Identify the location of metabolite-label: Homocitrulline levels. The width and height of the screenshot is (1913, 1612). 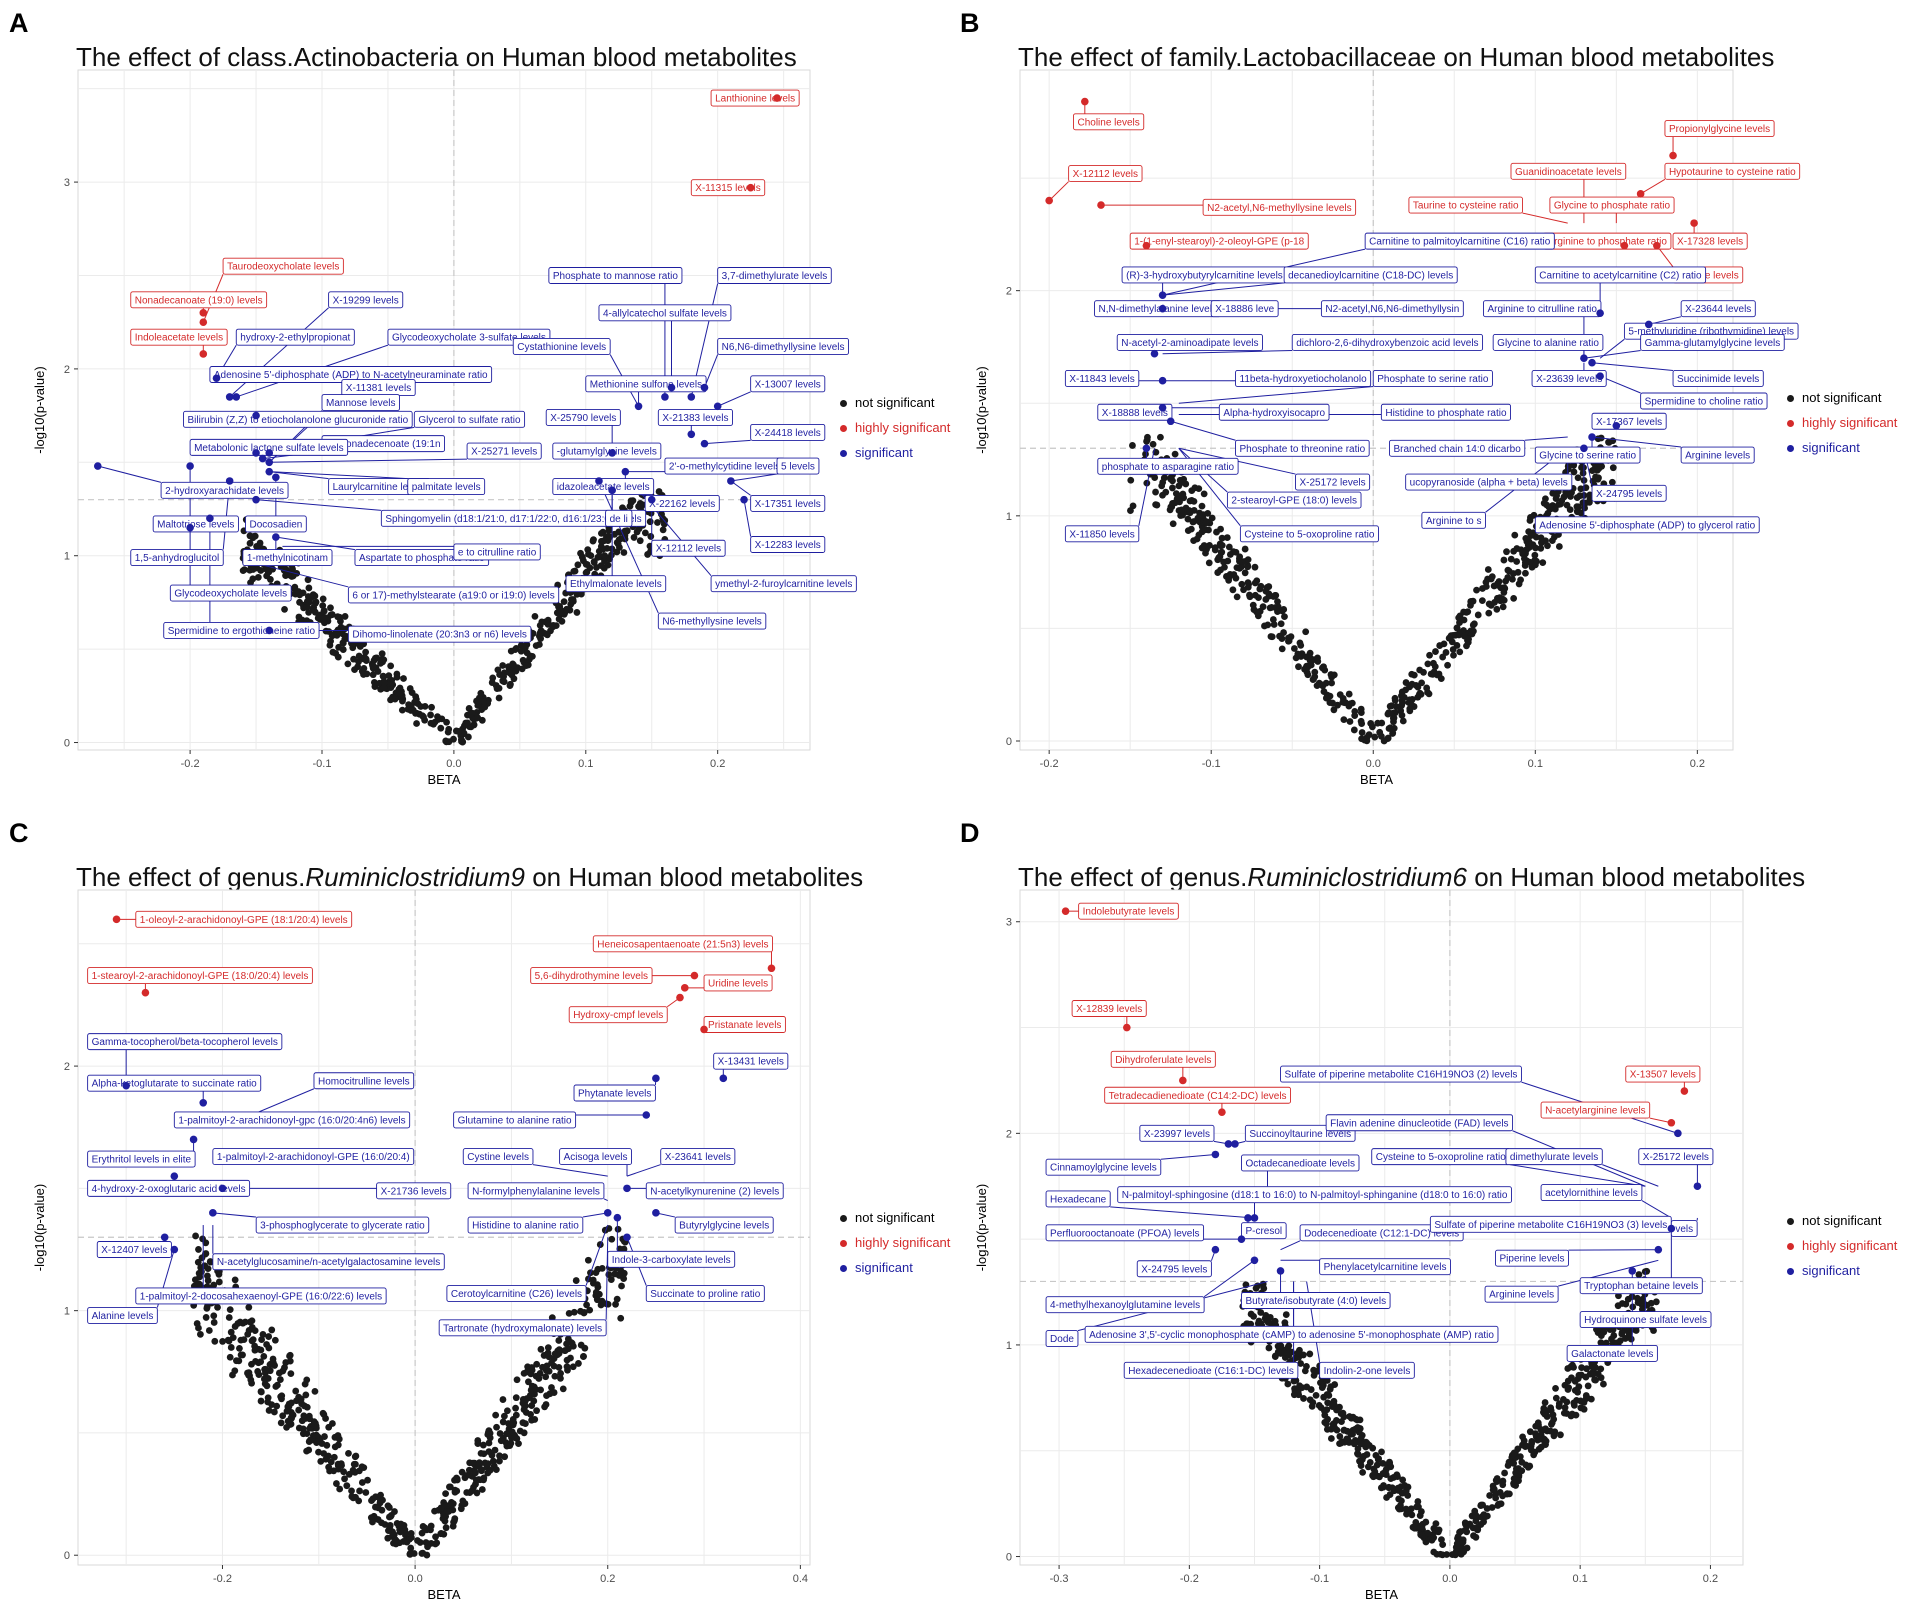
(364, 1081).